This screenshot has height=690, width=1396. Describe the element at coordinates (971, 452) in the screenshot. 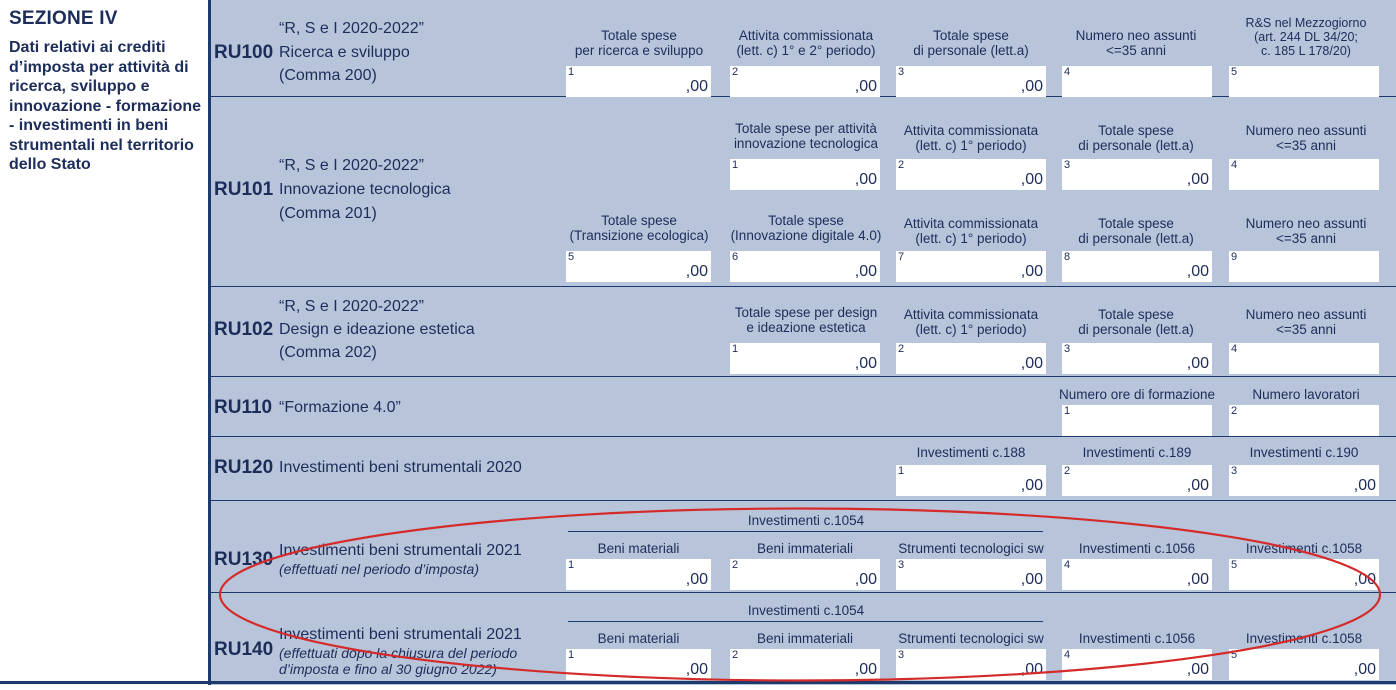

I see `field-label: Investimenti c.188` at that location.